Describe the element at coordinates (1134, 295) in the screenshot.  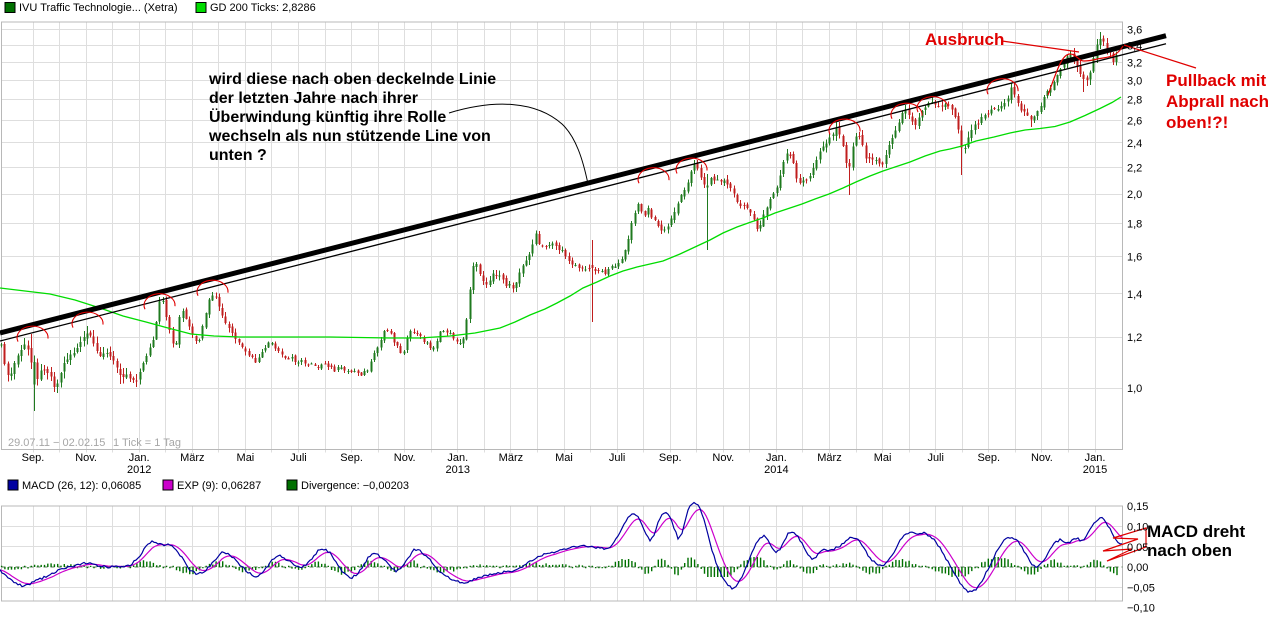
I see `svg-text: 1,4` at that location.